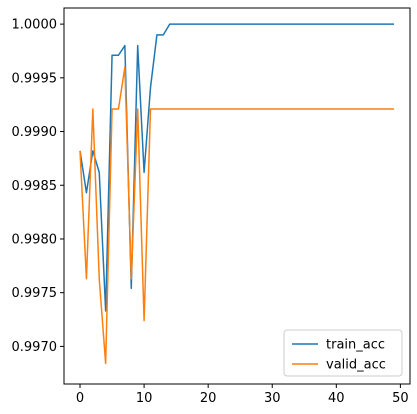 This screenshot has height=414, width=417. What do you see at coordinates (355, 345) in the screenshot?
I see `legend-label: train_acc` at bounding box center [355, 345].